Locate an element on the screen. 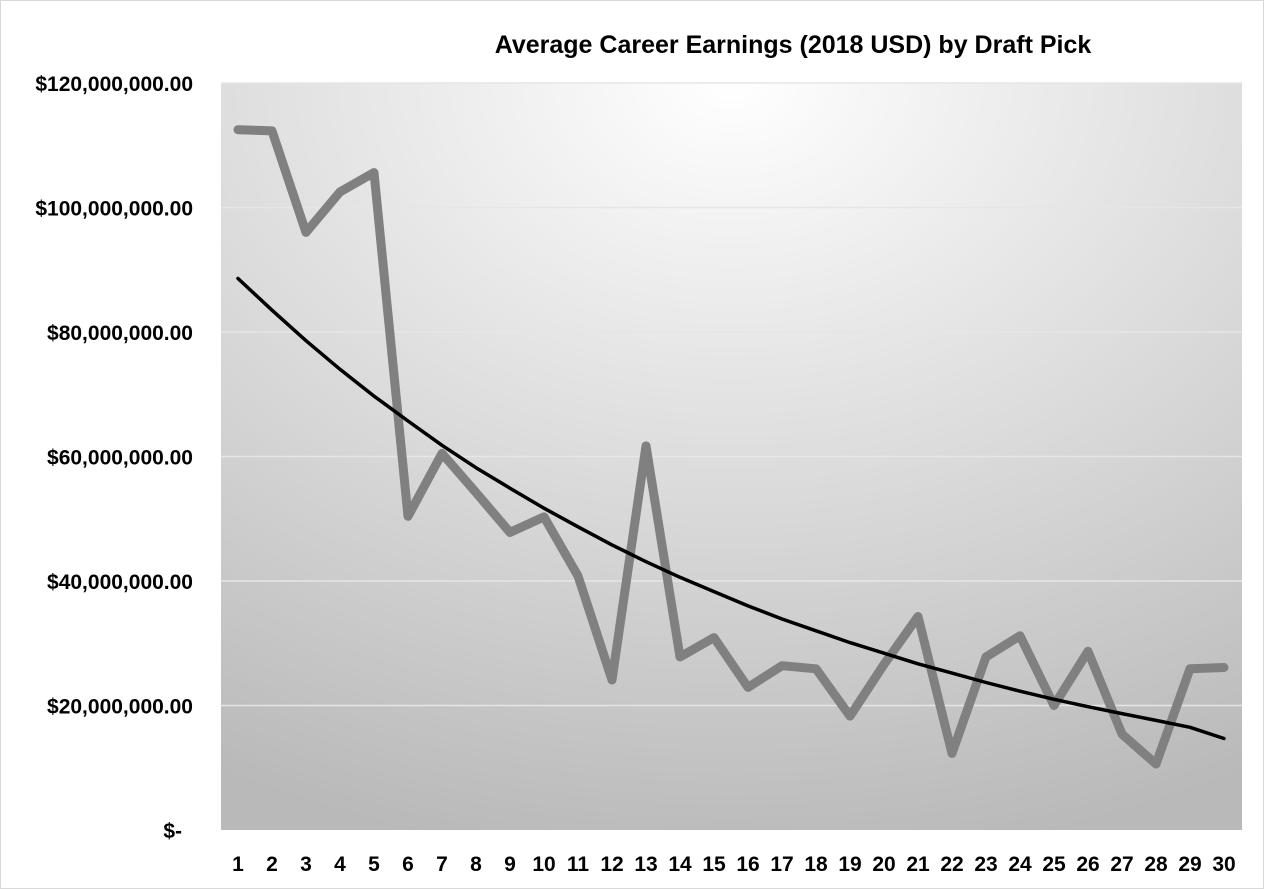 The height and width of the screenshot is (889, 1264). x-tick-label-20: 20 is located at coordinates (883, 864).